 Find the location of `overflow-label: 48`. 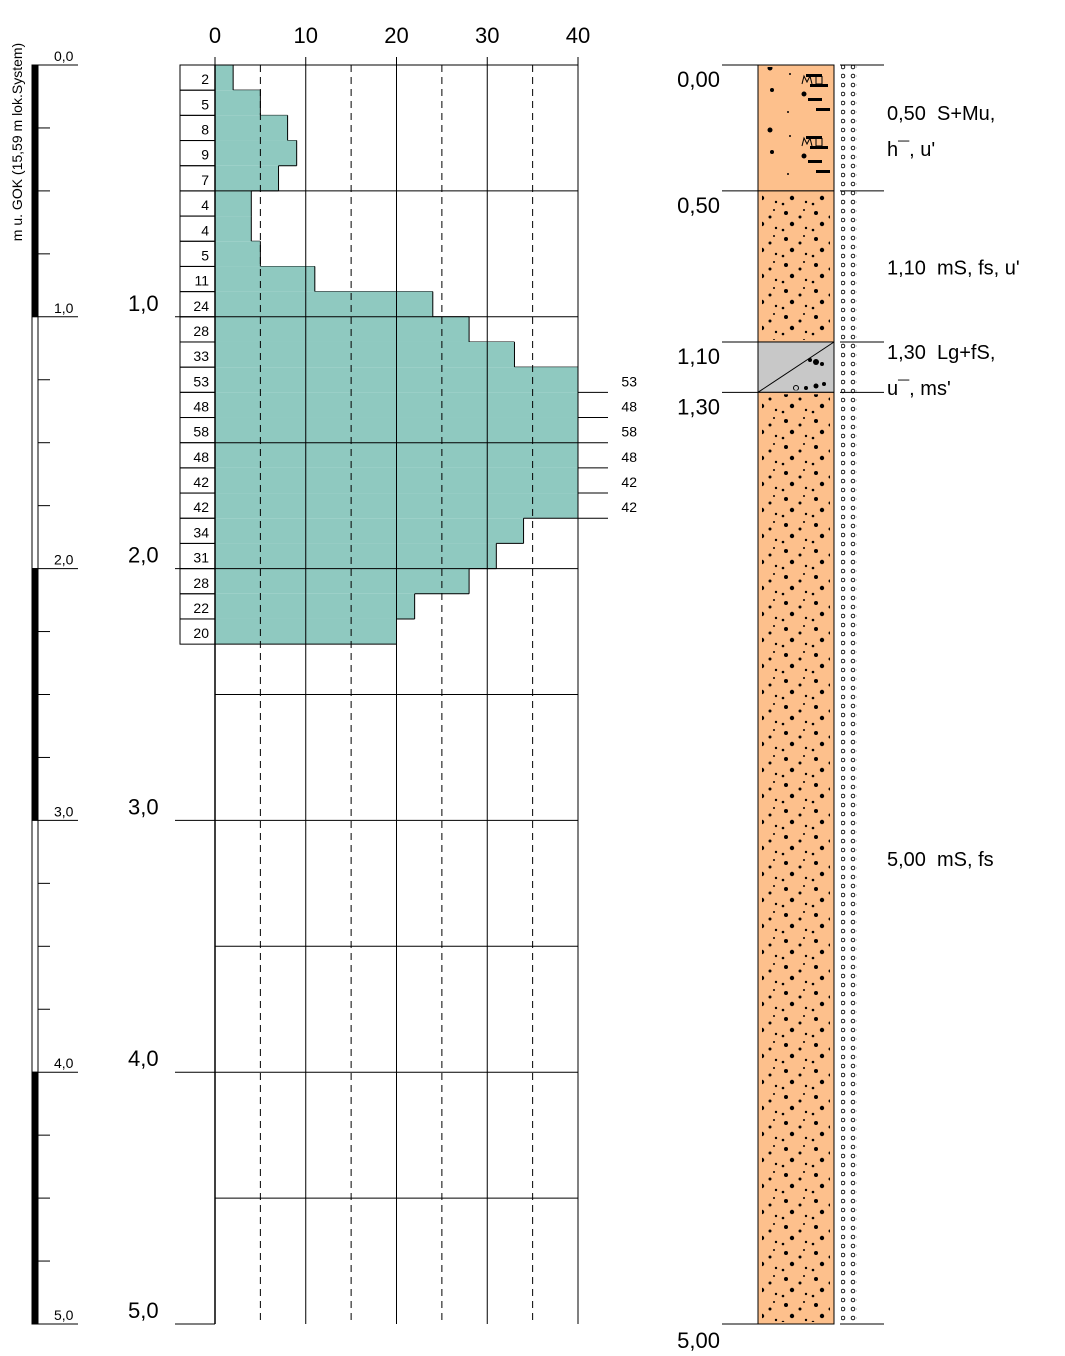

overflow-label: 48 is located at coordinates (629, 457).